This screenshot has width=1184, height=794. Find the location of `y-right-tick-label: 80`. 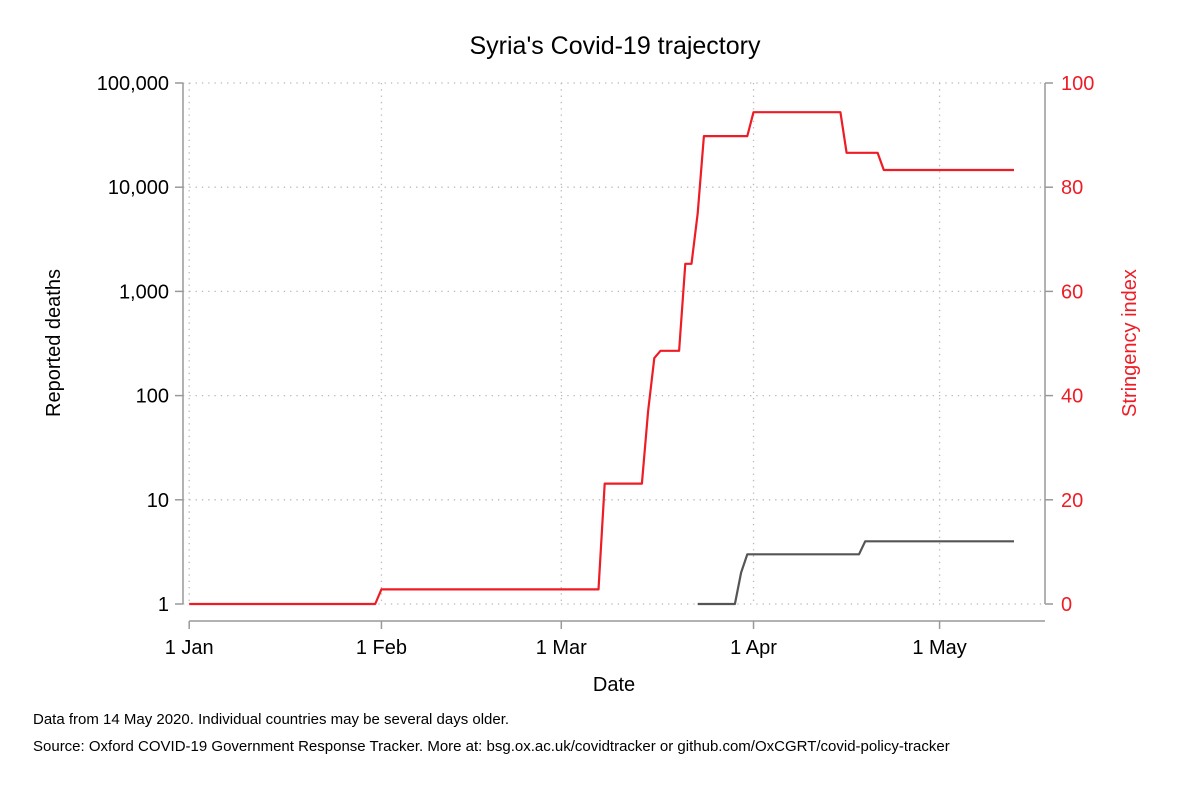

y-right-tick-label: 80 is located at coordinates (1072, 188).